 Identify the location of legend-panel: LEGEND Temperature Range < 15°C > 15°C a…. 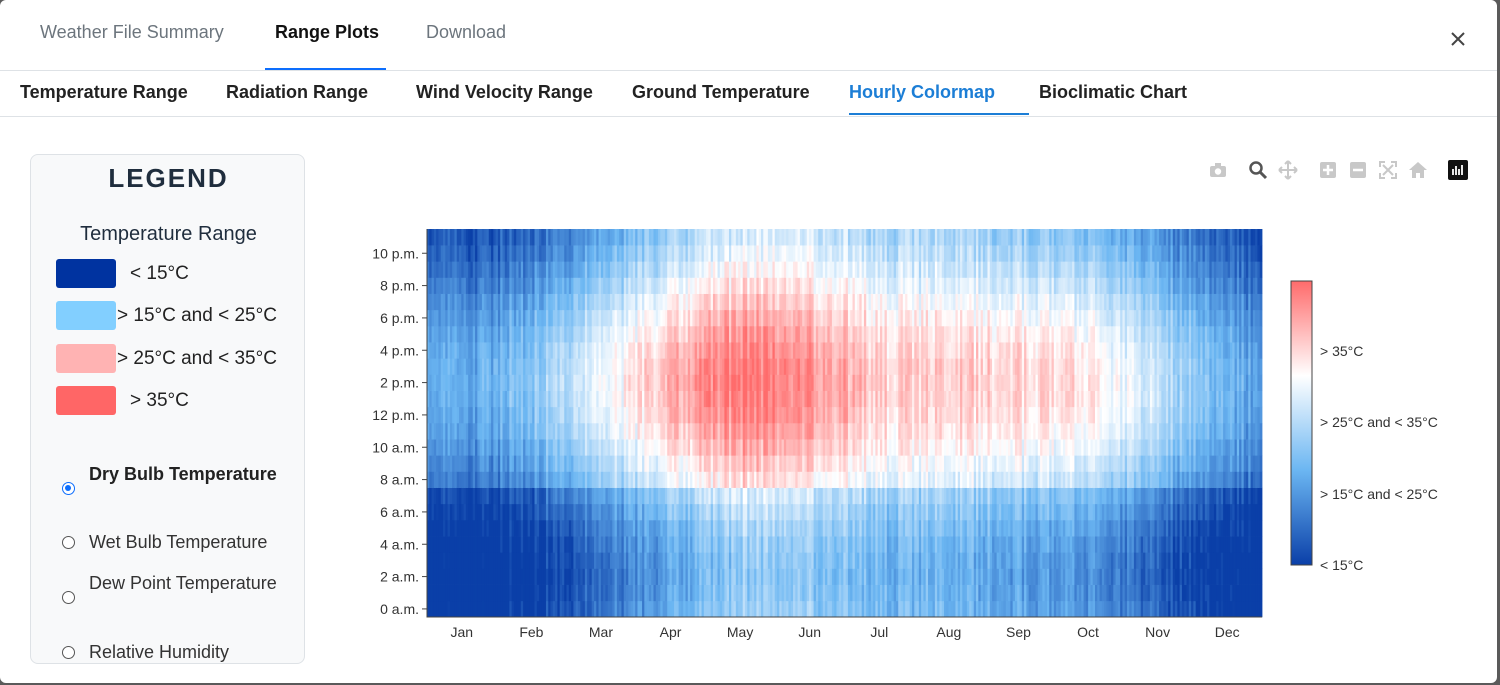
(167, 409).